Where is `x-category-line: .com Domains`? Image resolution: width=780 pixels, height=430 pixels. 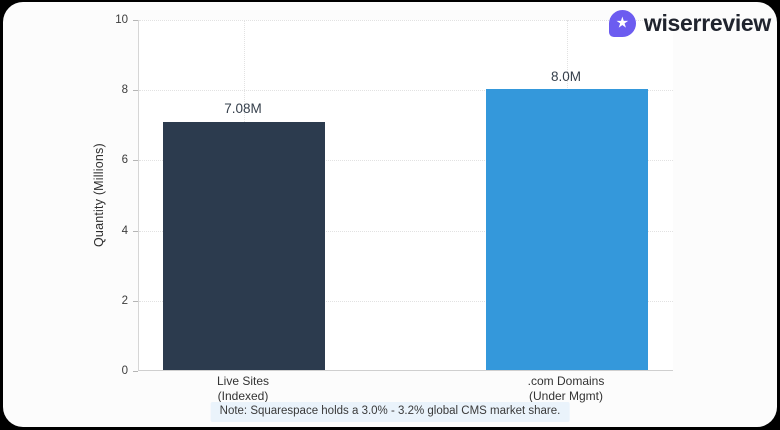
x-category-line: .com Domains is located at coordinates (566, 381).